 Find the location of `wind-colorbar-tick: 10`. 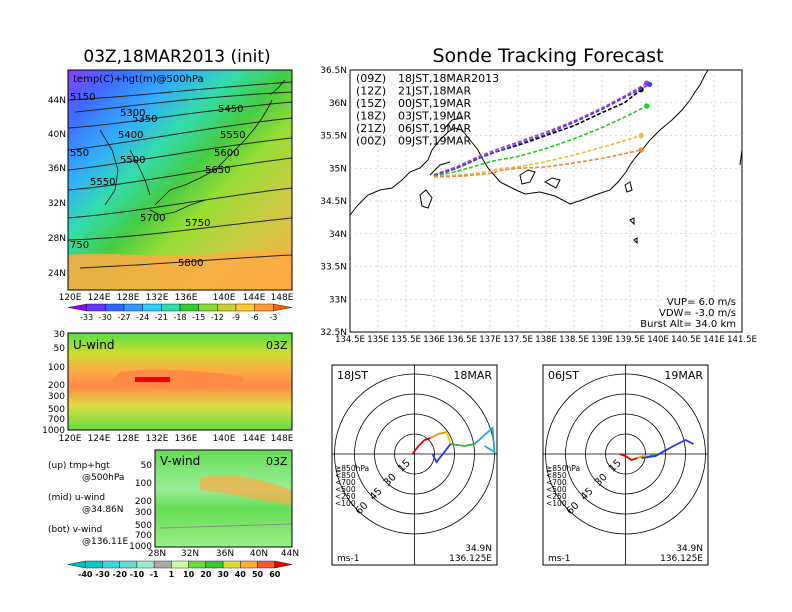

wind-colorbar-tick: 10 is located at coordinates (189, 574).